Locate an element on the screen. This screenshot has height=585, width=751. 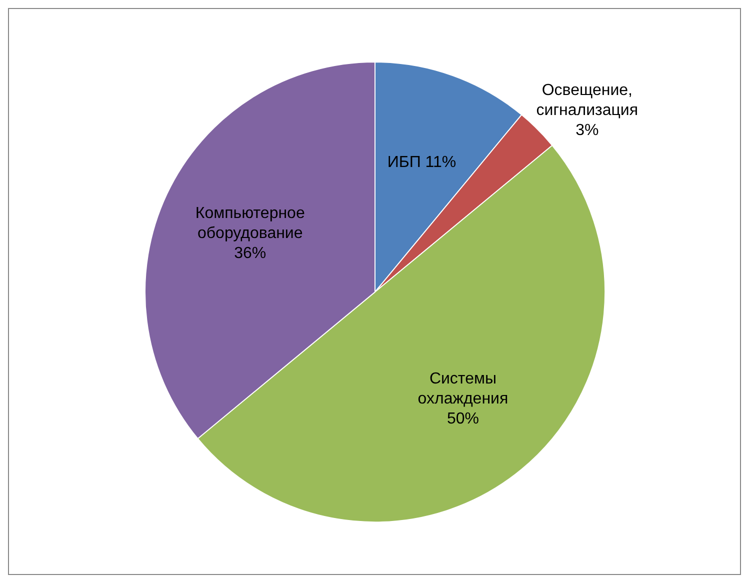
slice-label: ИБП 11% is located at coordinates (421, 163).